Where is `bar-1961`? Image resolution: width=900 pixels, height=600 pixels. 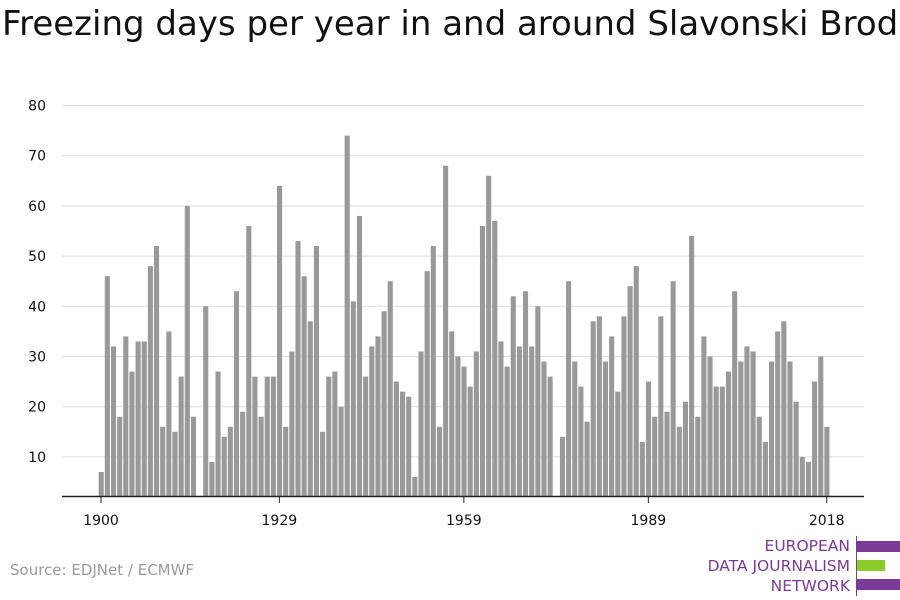
bar-1961 is located at coordinates (476, 423).